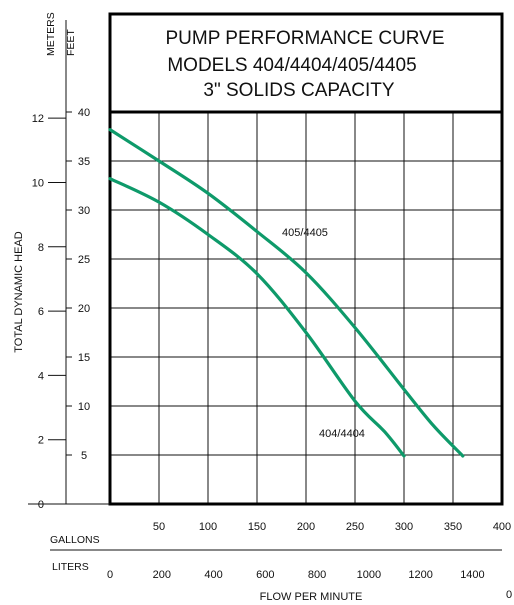 This screenshot has width=514, height=605. I want to click on y-tick-meters-4: 4, so click(41, 376).